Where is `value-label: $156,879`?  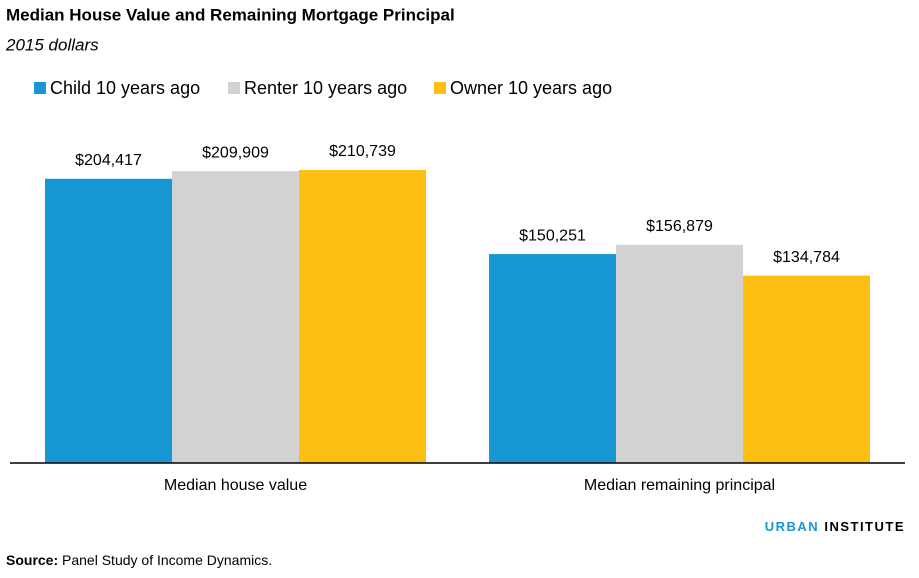 value-label: $156,879 is located at coordinates (679, 226).